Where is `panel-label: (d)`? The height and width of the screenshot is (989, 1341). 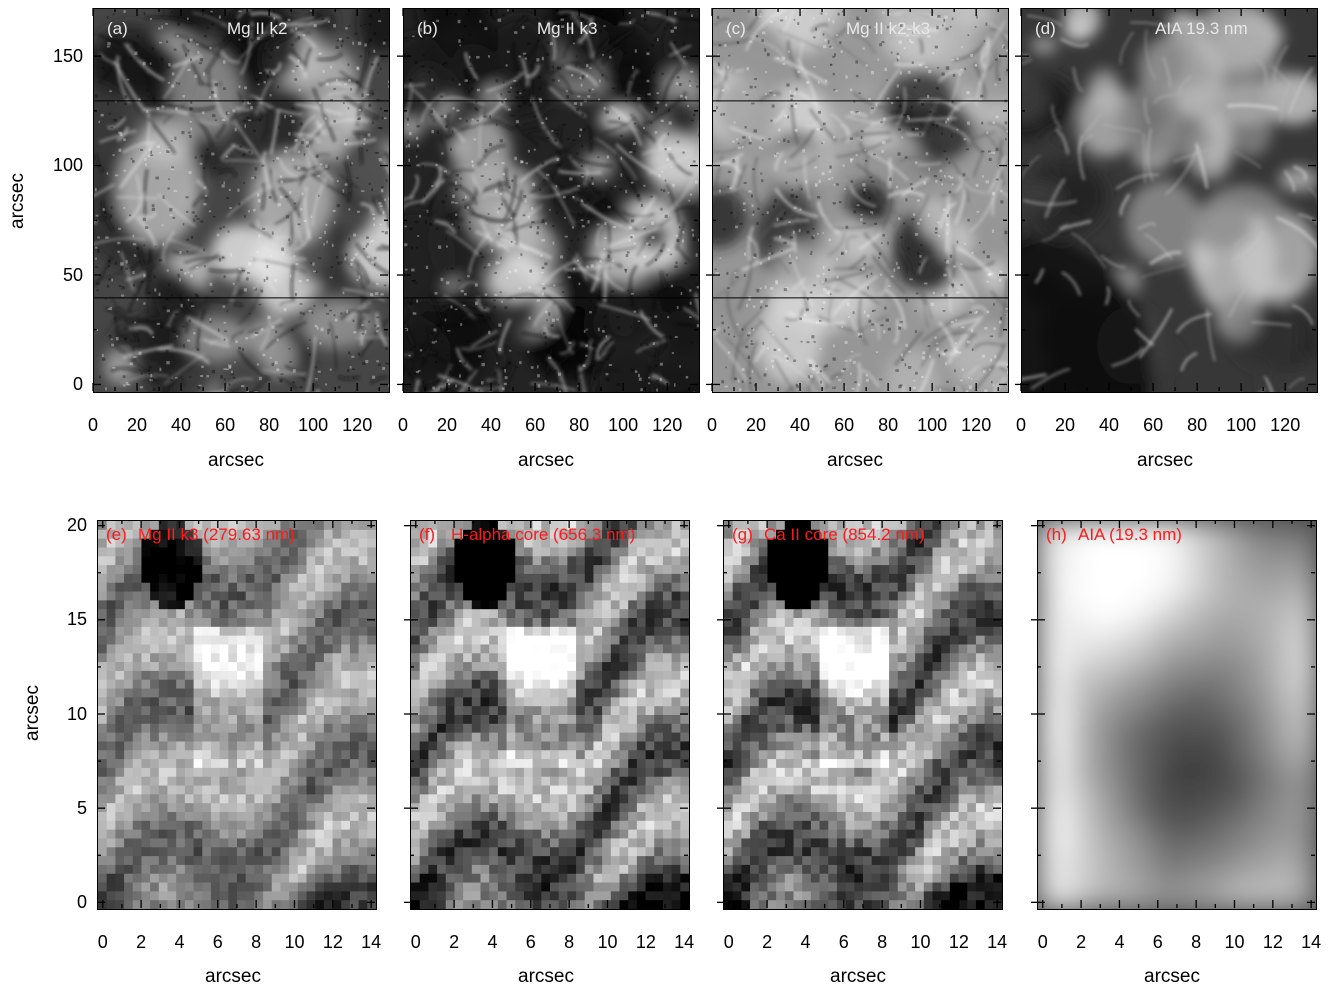
panel-label: (d) is located at coordinates (1045, 28).